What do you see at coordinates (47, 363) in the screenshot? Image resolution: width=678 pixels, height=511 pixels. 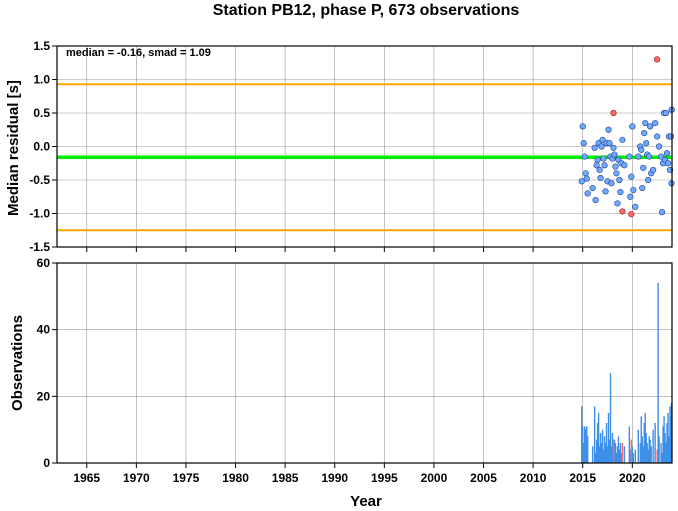 I see `observations-y-ticks: 0 20 40 60` at bounding box center [47, 363].